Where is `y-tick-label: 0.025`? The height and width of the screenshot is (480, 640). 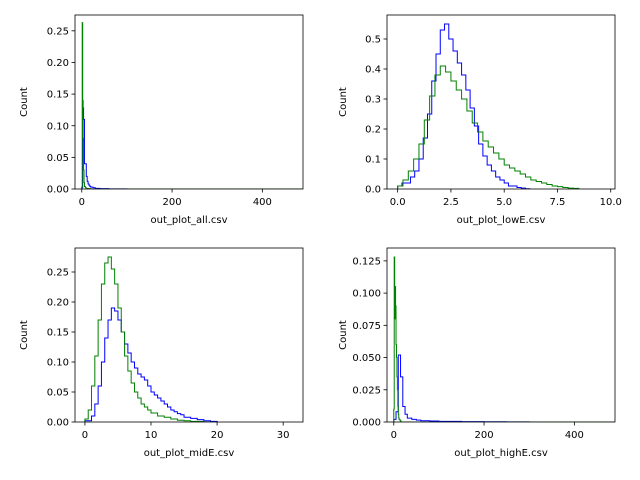 y-tick-label: 0.025 is located at coordinates (366, 390).